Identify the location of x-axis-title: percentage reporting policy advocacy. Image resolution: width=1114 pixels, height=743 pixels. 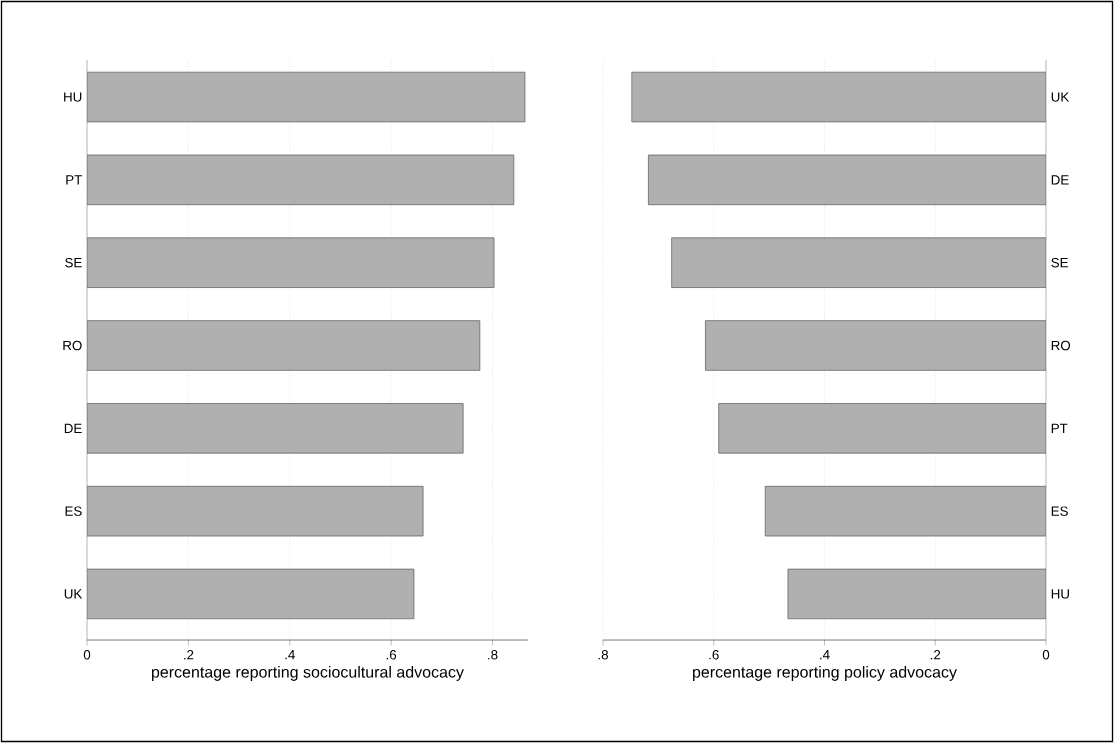
(825, 673).